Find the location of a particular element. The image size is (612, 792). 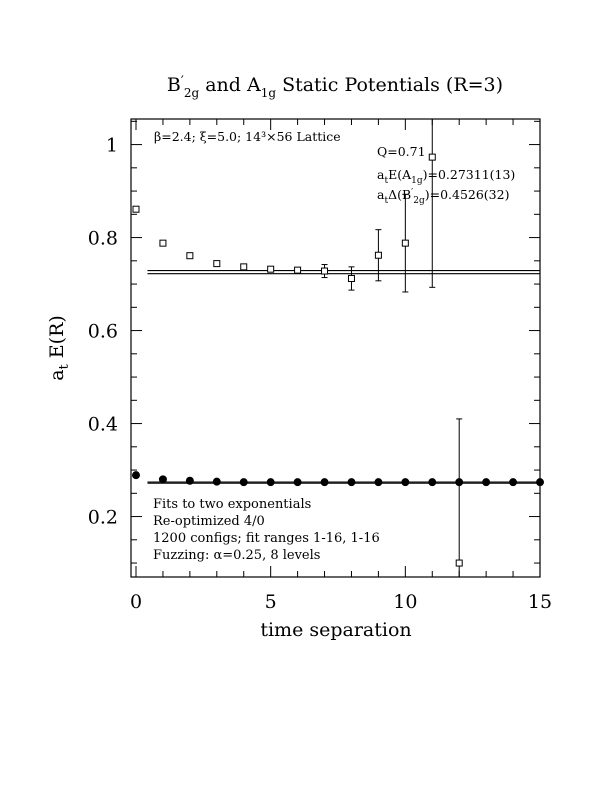

energy-annotation: atE(A1g)=0.27311(13) is located at coordinates (446, 176).